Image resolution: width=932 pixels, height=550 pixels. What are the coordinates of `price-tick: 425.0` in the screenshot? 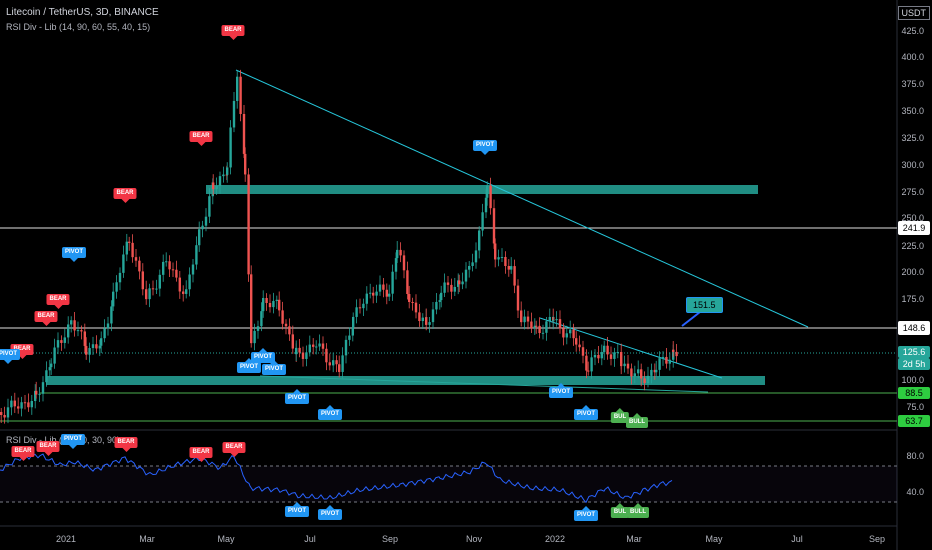 It's located at (912, 31).